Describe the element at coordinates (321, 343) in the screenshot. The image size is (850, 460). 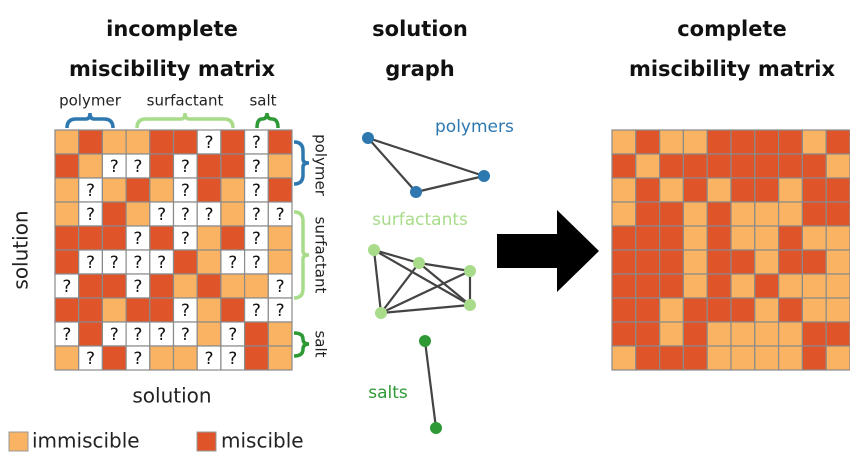
I see `row-group-label: salt` at that location.